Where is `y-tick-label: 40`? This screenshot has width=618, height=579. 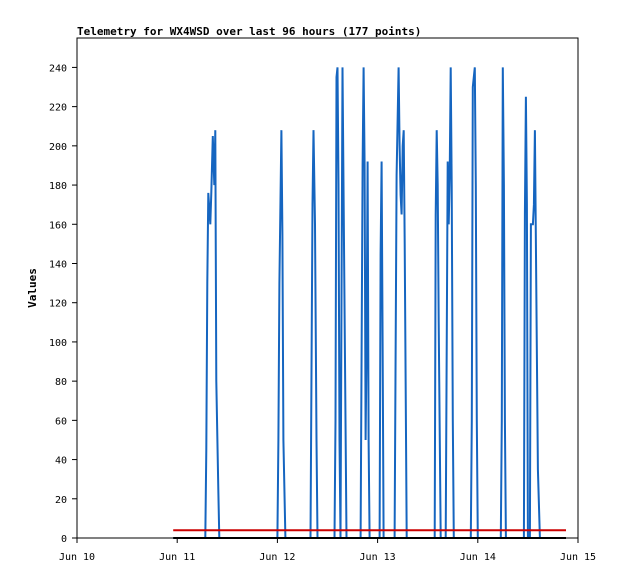 y-tick-label: 40 is located at coordinates (61, 461).